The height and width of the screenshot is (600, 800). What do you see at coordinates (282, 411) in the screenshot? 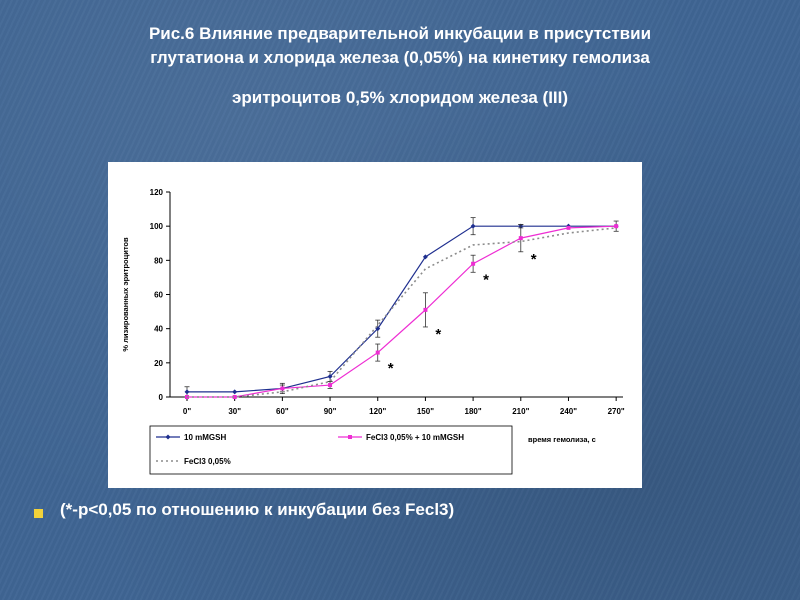
I see `x-tick-label: 60"` at bounding box center [282, 411].